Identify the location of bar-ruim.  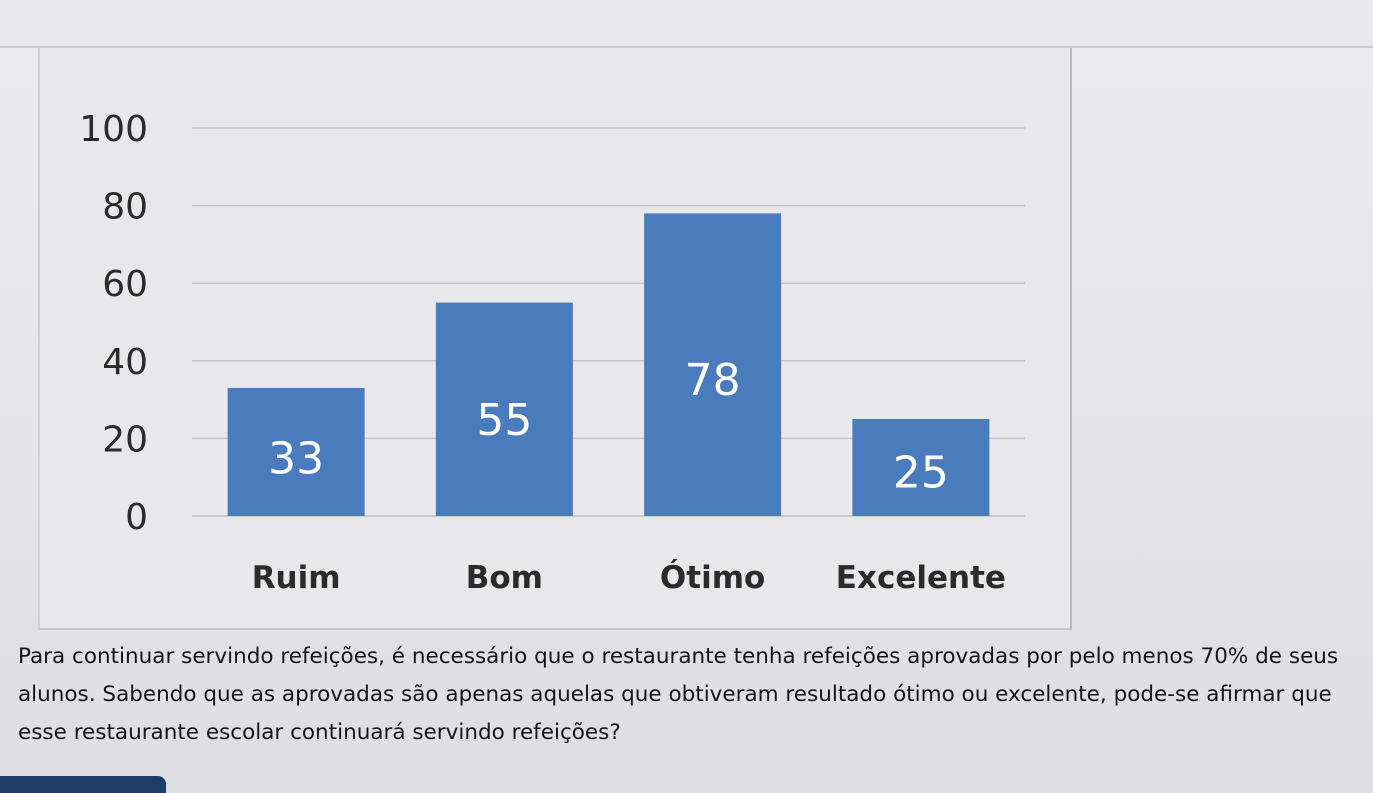
(296, 451).